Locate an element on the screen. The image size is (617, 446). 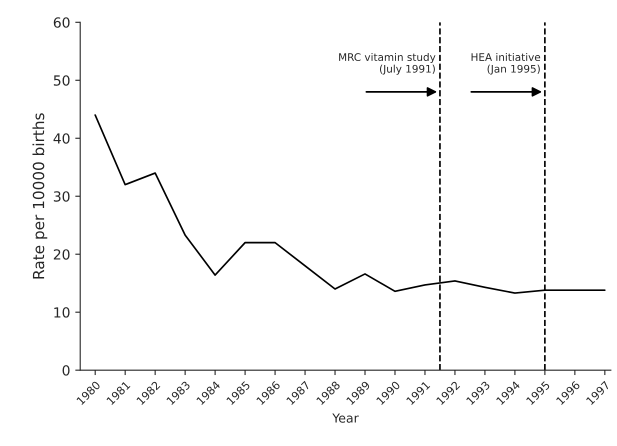
y-tick-label: 0 is located at coordinates (66, 370).